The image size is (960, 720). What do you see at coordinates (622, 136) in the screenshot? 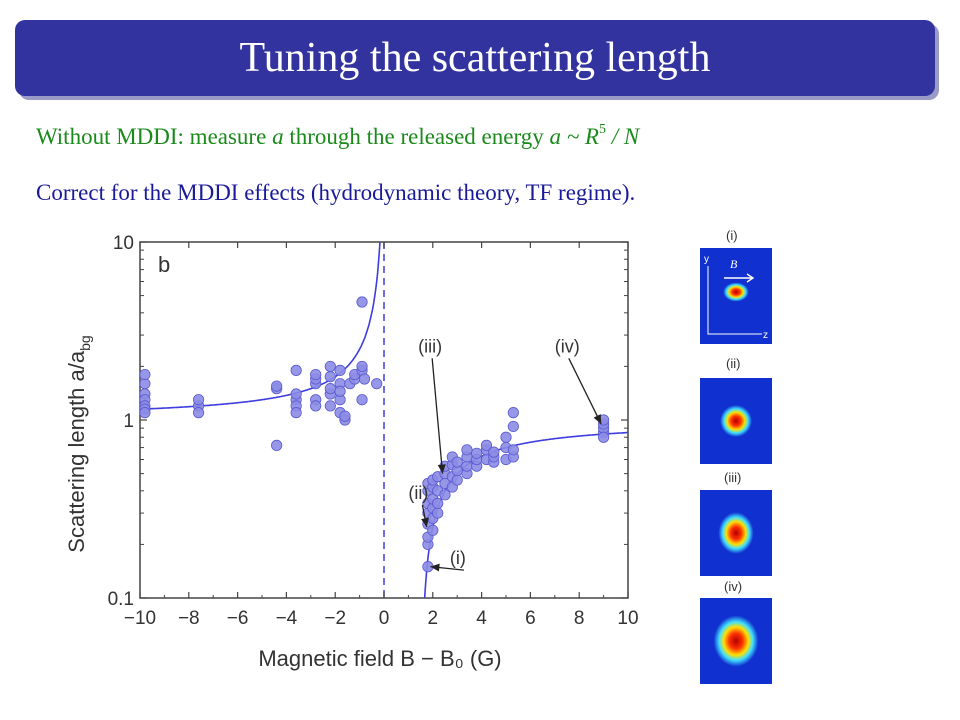
I see `line1-formula-tail: / N` at bounding box center [622, 136].